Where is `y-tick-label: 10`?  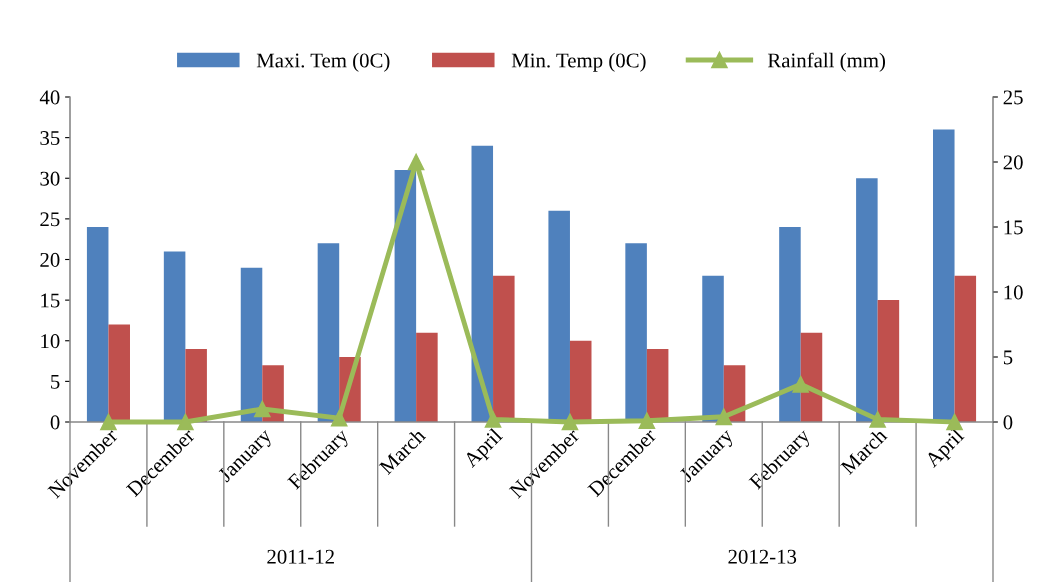 y-tick-label: 10 is located at coordinates (50, 341).